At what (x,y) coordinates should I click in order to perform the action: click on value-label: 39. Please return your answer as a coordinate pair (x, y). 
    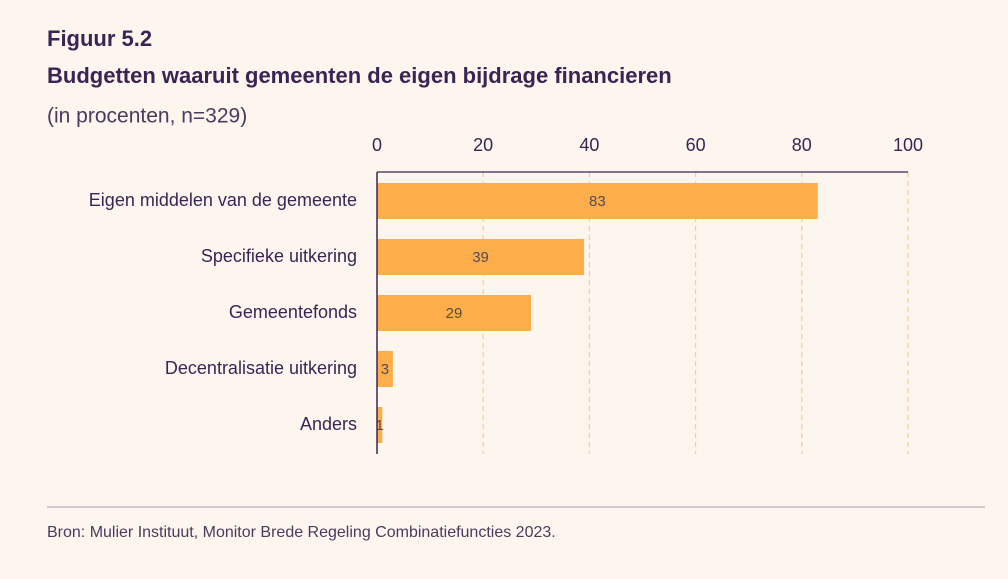
    Looking at the image, I should click on (480, 257).